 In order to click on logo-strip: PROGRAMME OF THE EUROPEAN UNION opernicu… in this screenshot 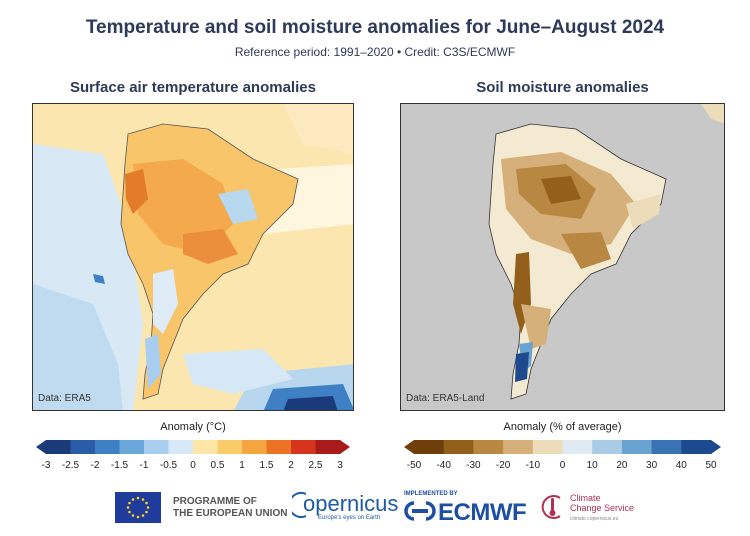, I will do `click(375, 508)`.